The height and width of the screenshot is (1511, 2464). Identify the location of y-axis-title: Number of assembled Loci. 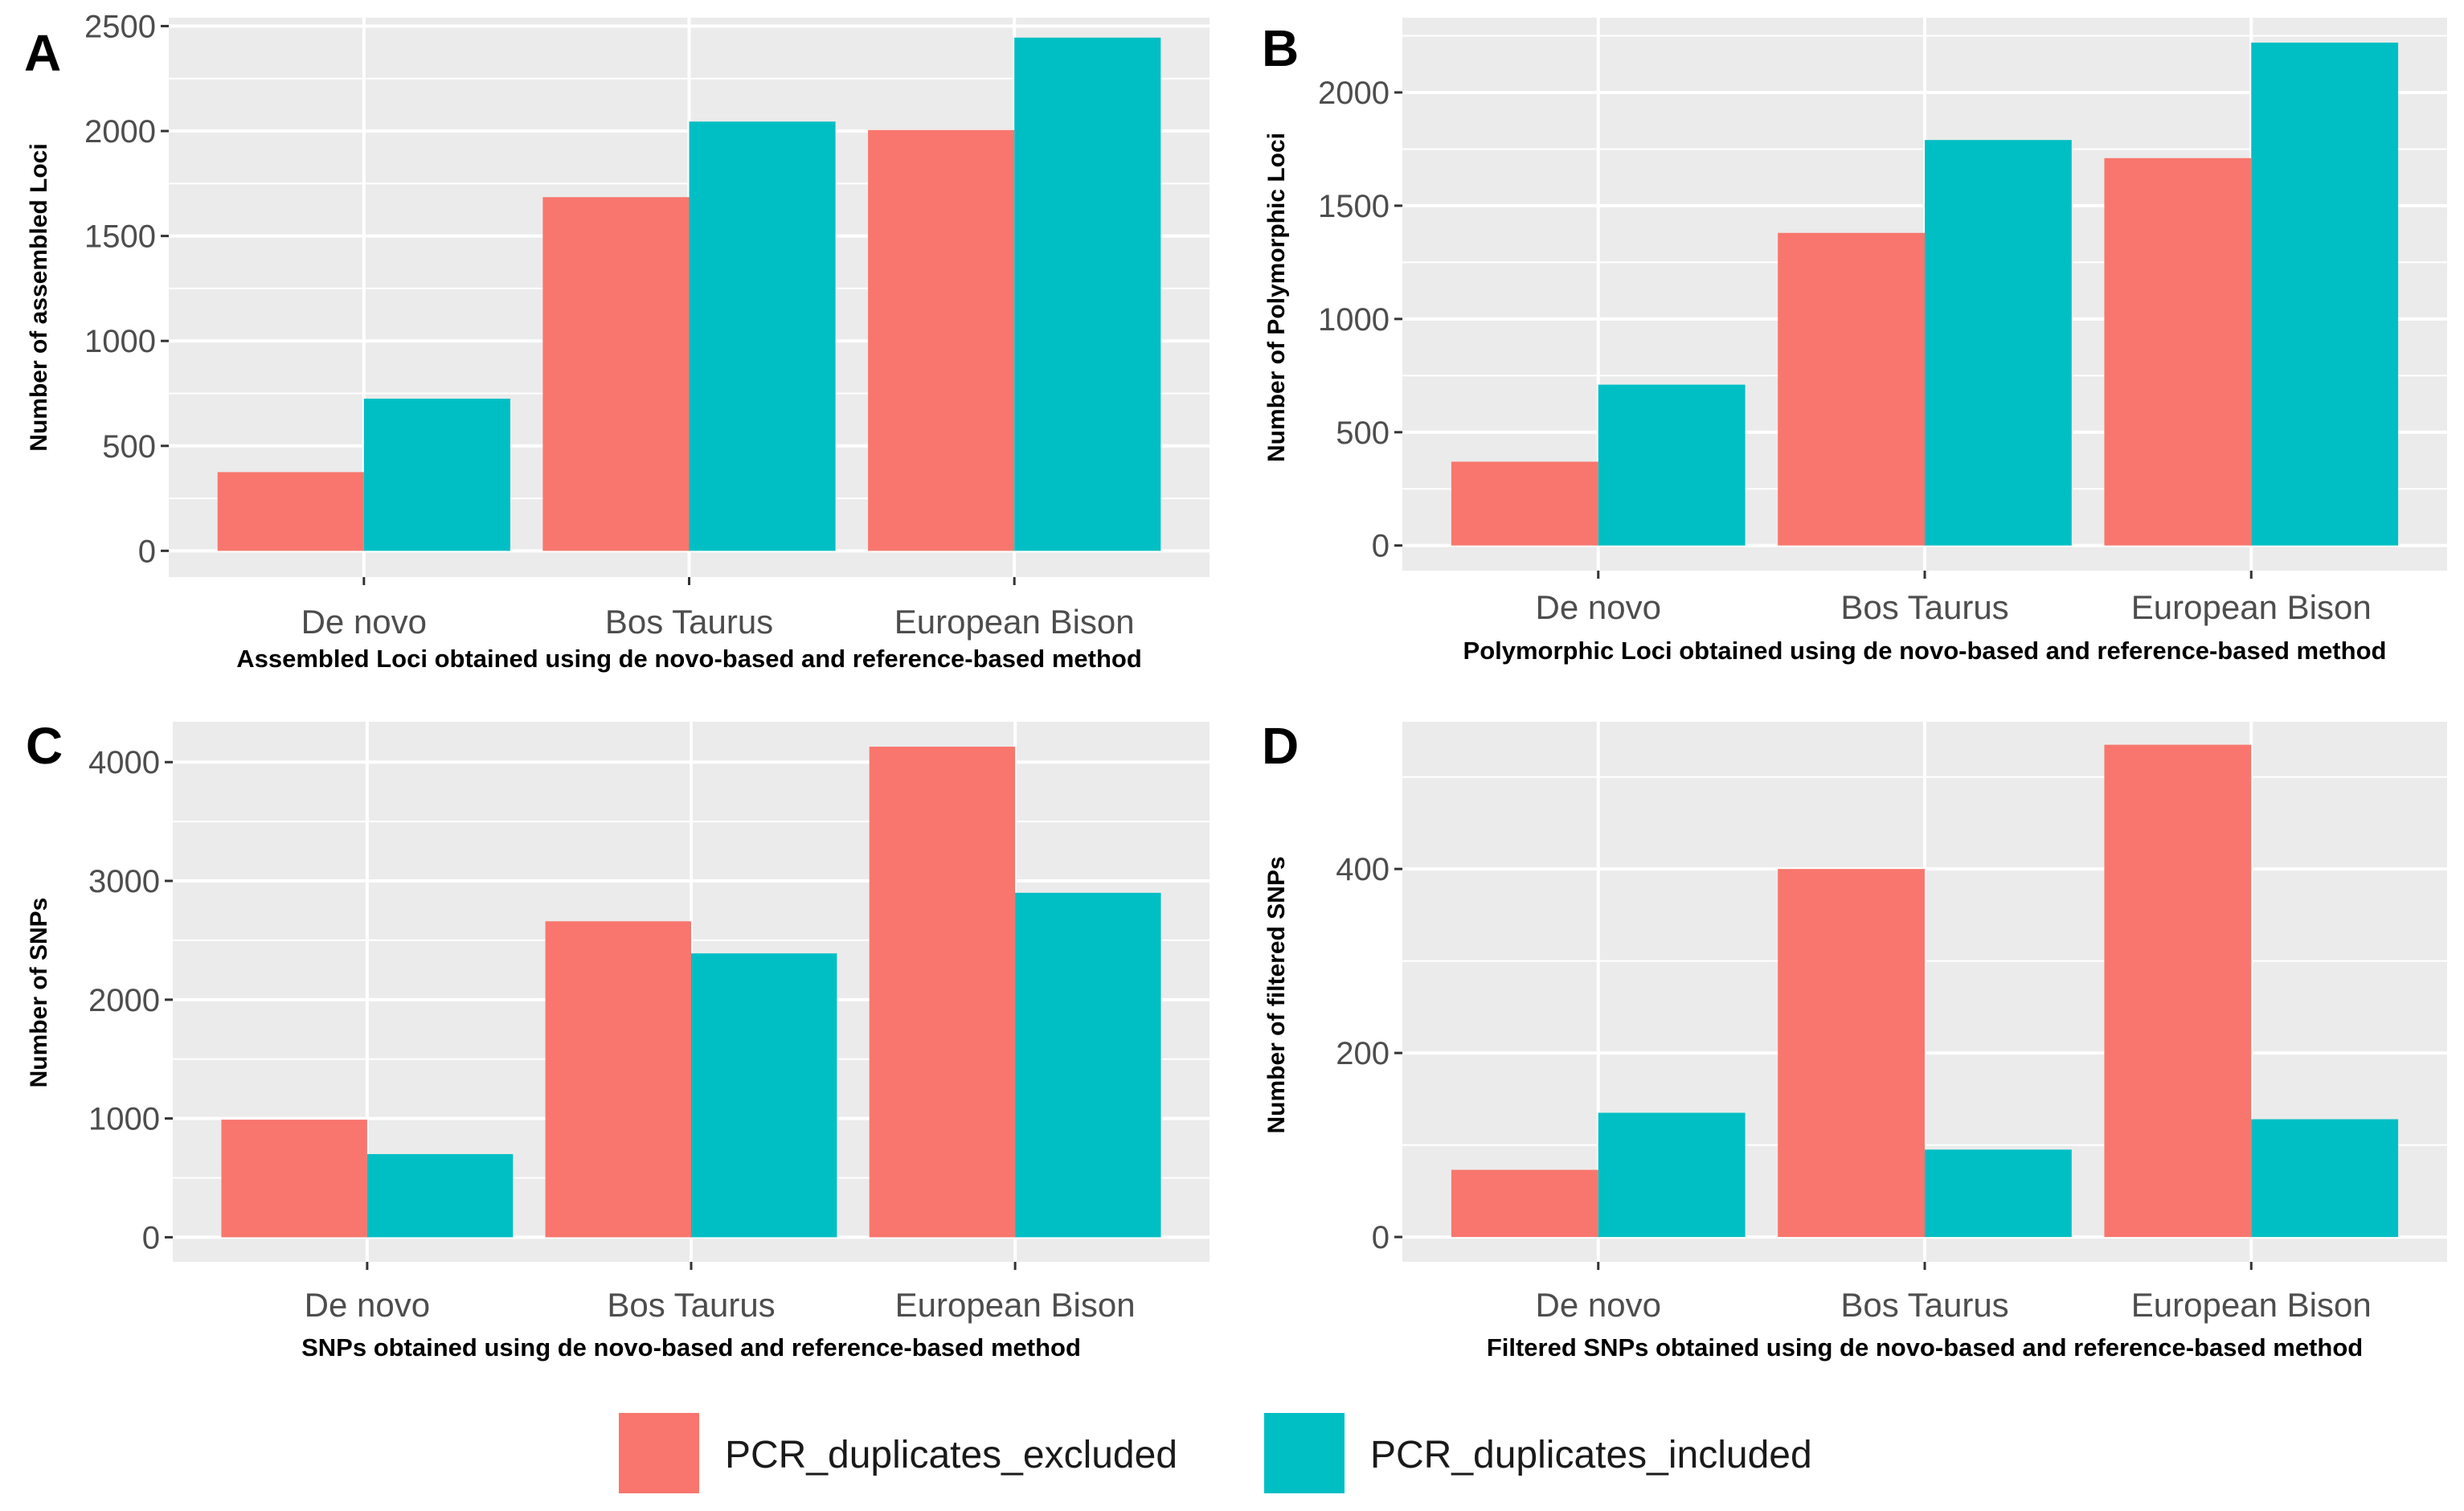
(39, 297).